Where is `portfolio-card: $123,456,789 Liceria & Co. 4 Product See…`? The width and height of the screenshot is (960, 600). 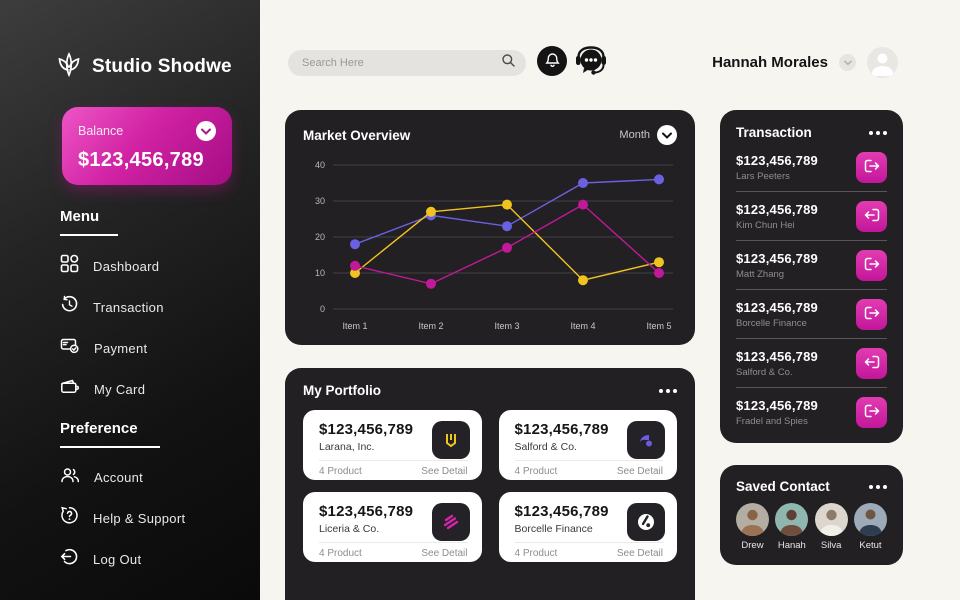 portfolio-card: $123,456,789 Liceria & Co. 4 Product See… is located at coordinates (392, 527).